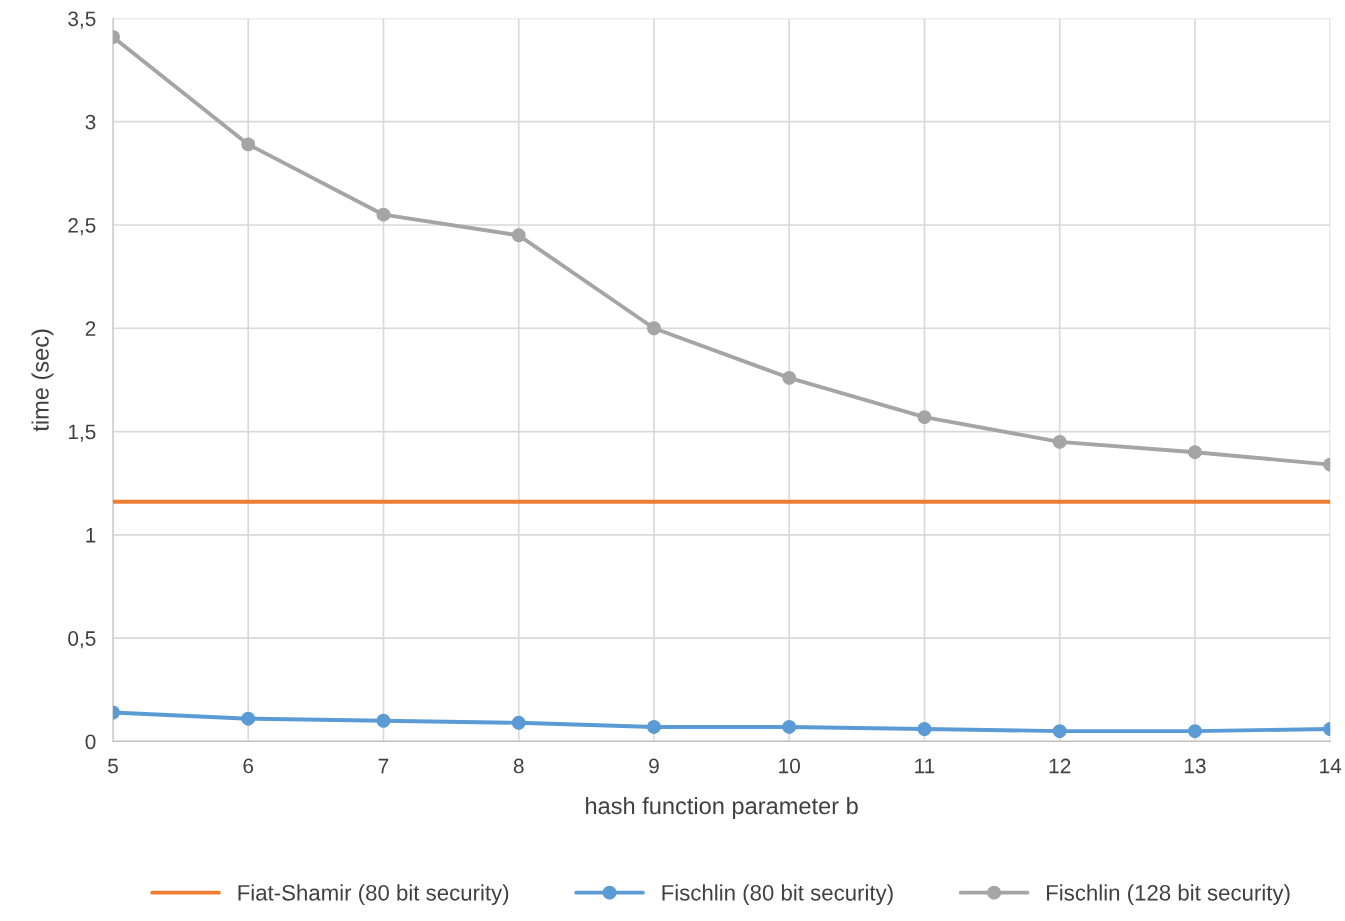 The width and height of the screenshot is (1345, 921). What do you see at coordinates (373, 895) in the screenshot?
I see `legend-label: Fiat-Shamir (80 bit security)` at bounding box center [373, 895].